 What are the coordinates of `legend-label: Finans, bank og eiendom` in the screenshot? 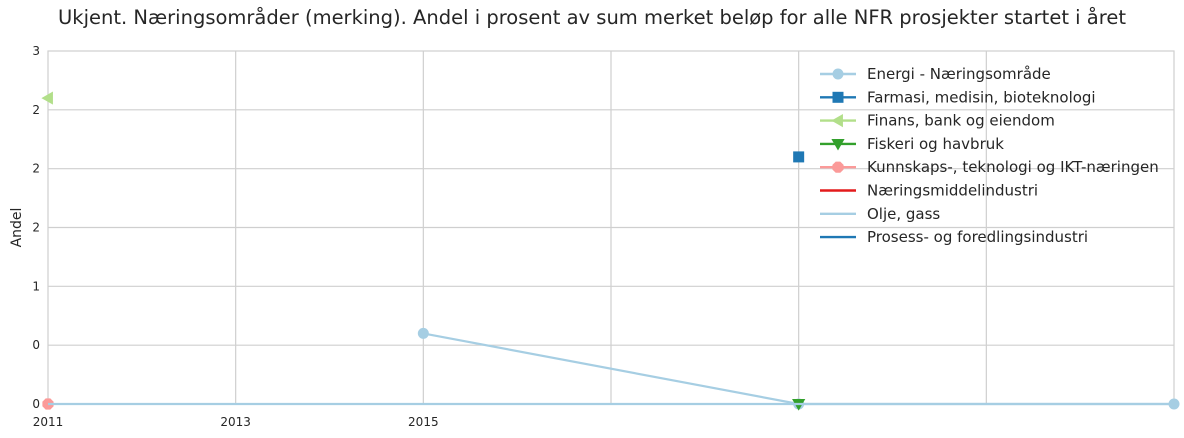 It's located at (961, 121).